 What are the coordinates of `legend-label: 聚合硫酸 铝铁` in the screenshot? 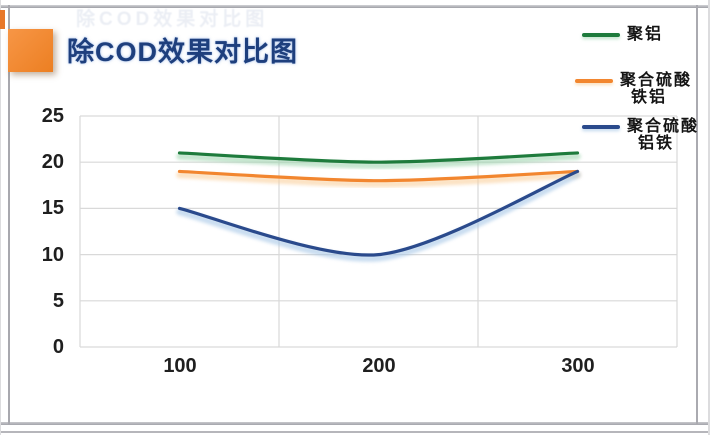 It's located at (663, 135).